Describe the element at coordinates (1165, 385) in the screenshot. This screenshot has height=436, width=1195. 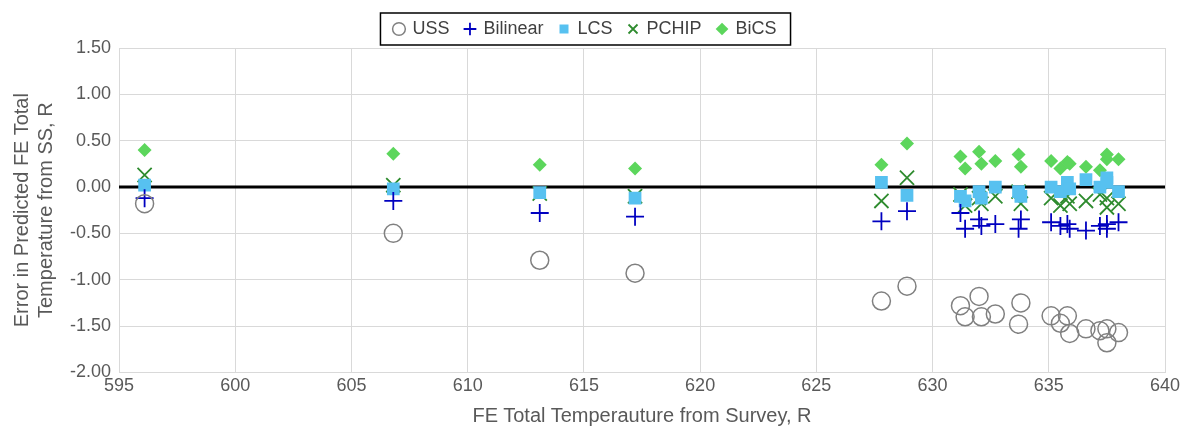
I see `x-tick-label: 640` at that location.